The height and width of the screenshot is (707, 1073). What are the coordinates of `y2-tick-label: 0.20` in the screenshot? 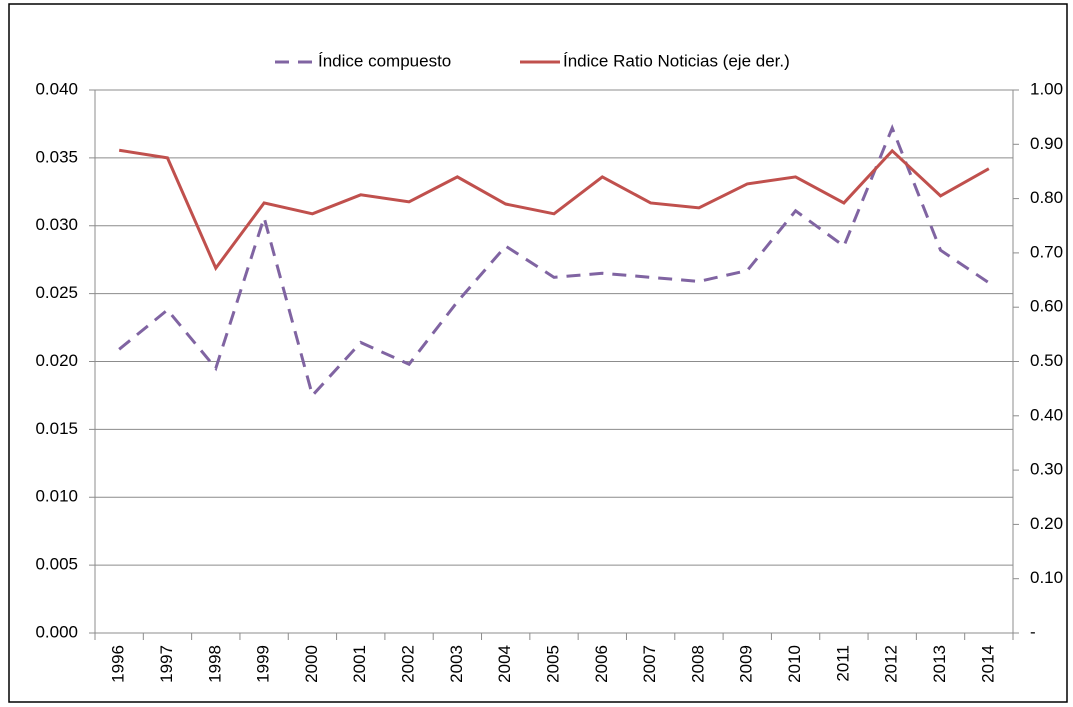 It's located at (1046, 523).